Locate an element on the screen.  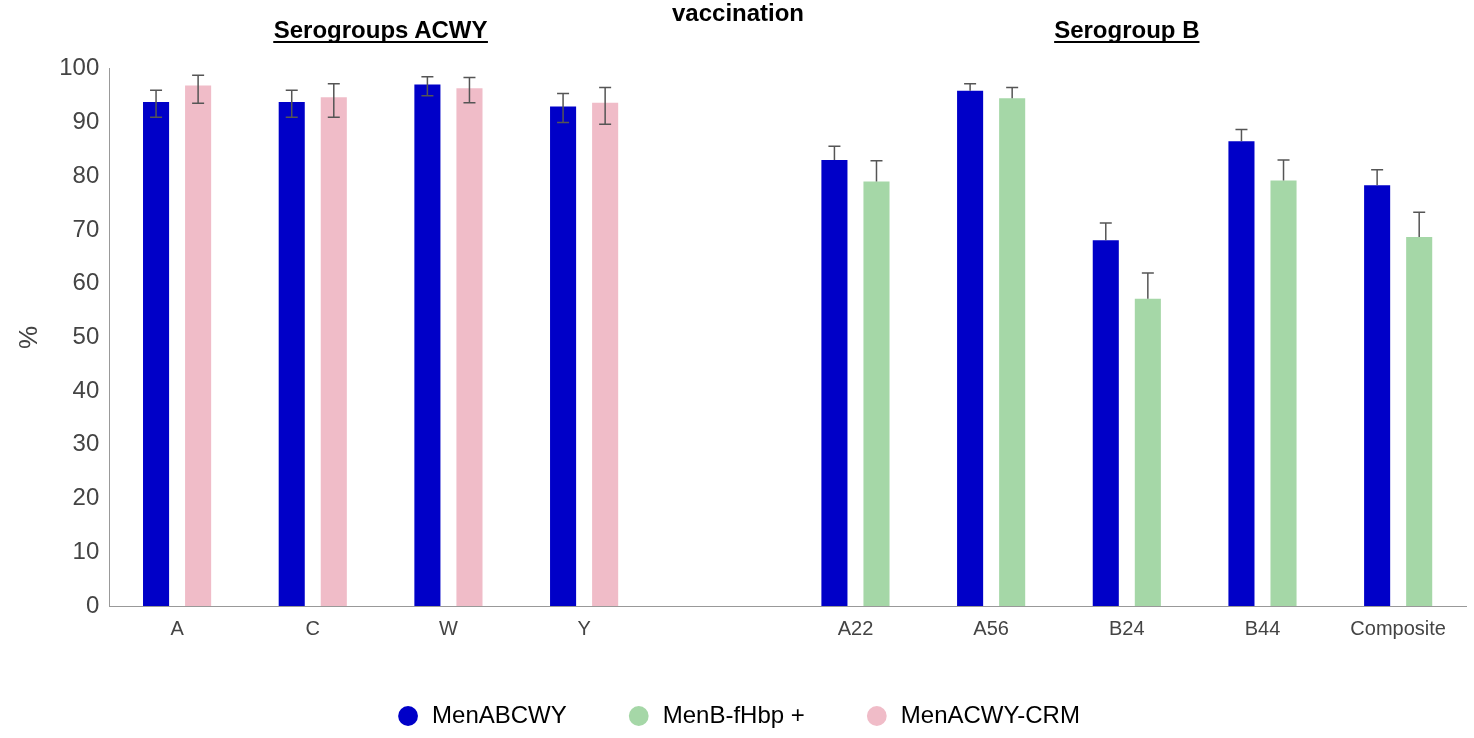
x-tick-label: A is located at coordinates (177, 627).